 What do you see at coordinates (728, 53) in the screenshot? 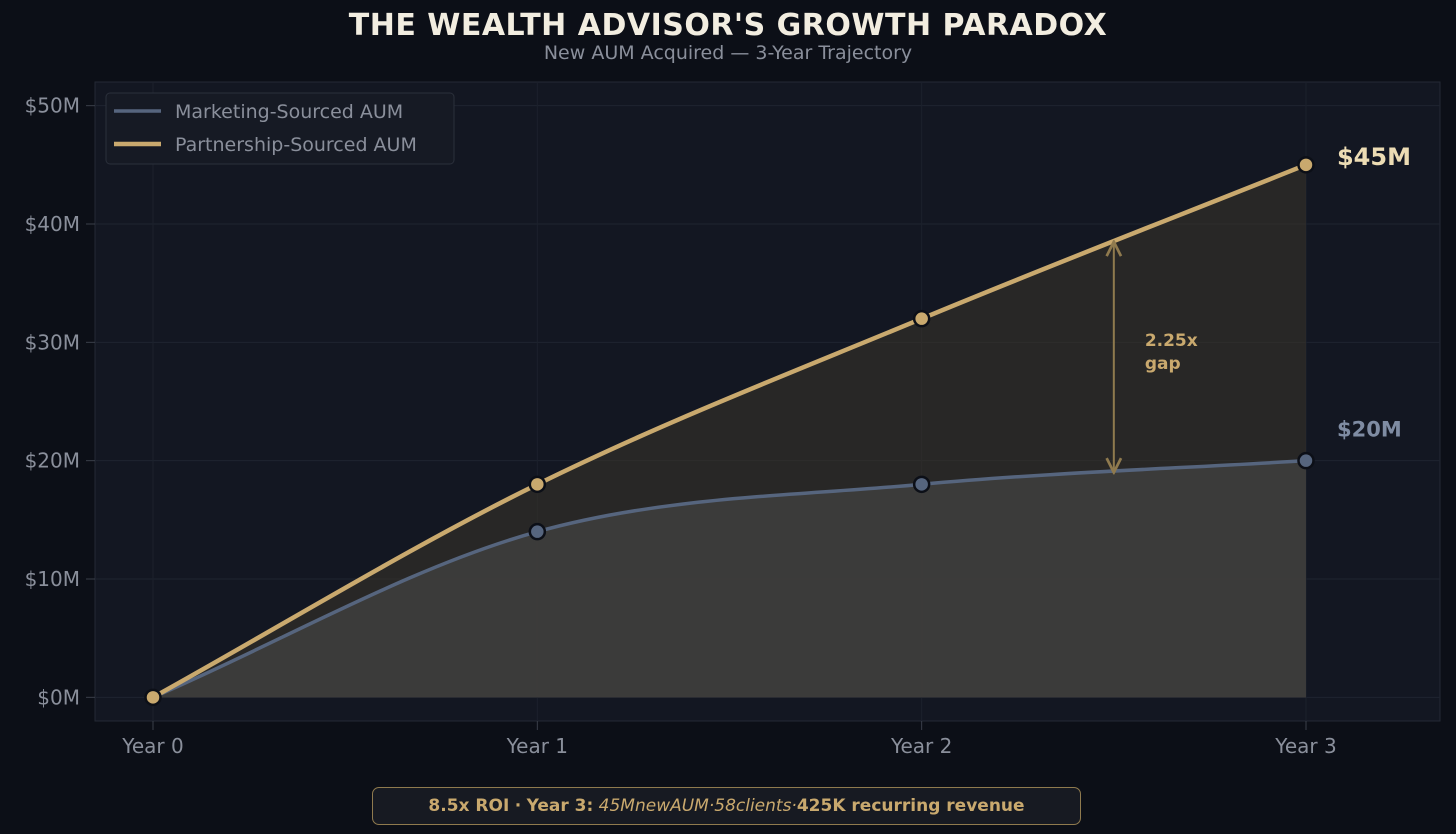
I see `chart-subtitle: New AUM Acquired — 3-Year Trajectory` at bounding box center [728, 53].